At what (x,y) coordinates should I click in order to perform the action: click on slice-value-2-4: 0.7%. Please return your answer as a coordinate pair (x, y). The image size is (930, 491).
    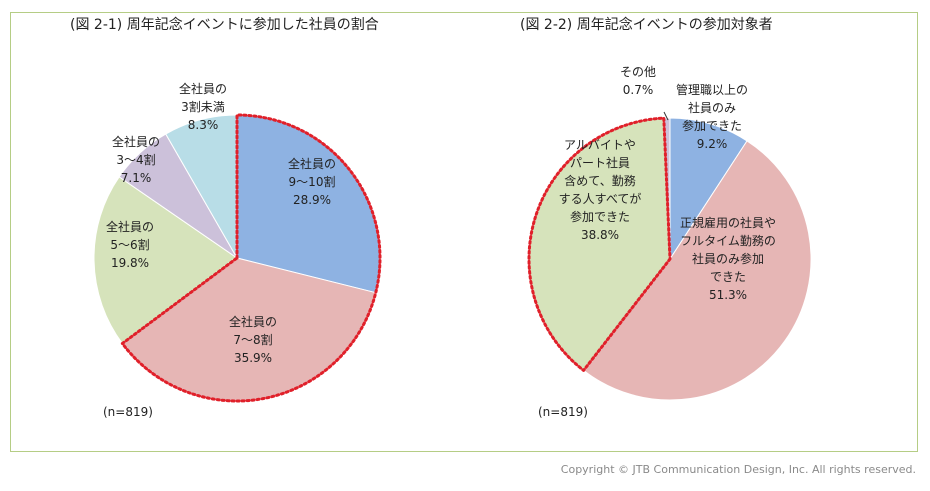
    Looking at the image, I should click on (638, 90).